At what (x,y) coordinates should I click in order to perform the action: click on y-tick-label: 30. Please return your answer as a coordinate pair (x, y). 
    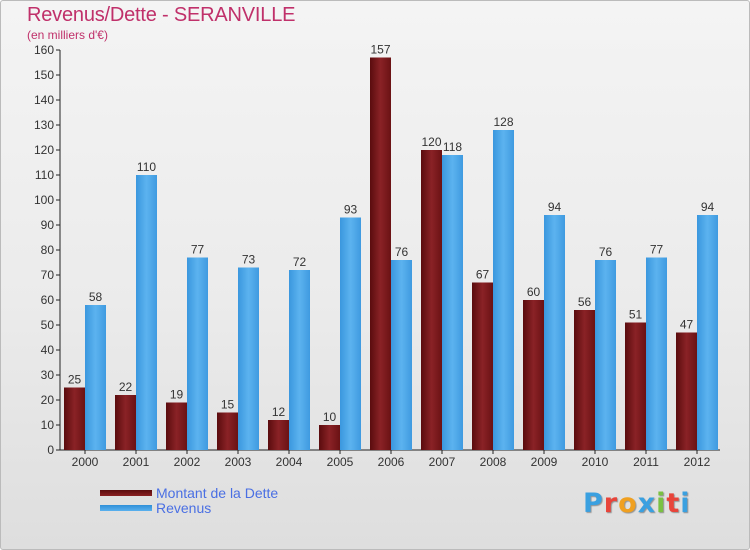
    Looking at the image, I should click on (48, 375).